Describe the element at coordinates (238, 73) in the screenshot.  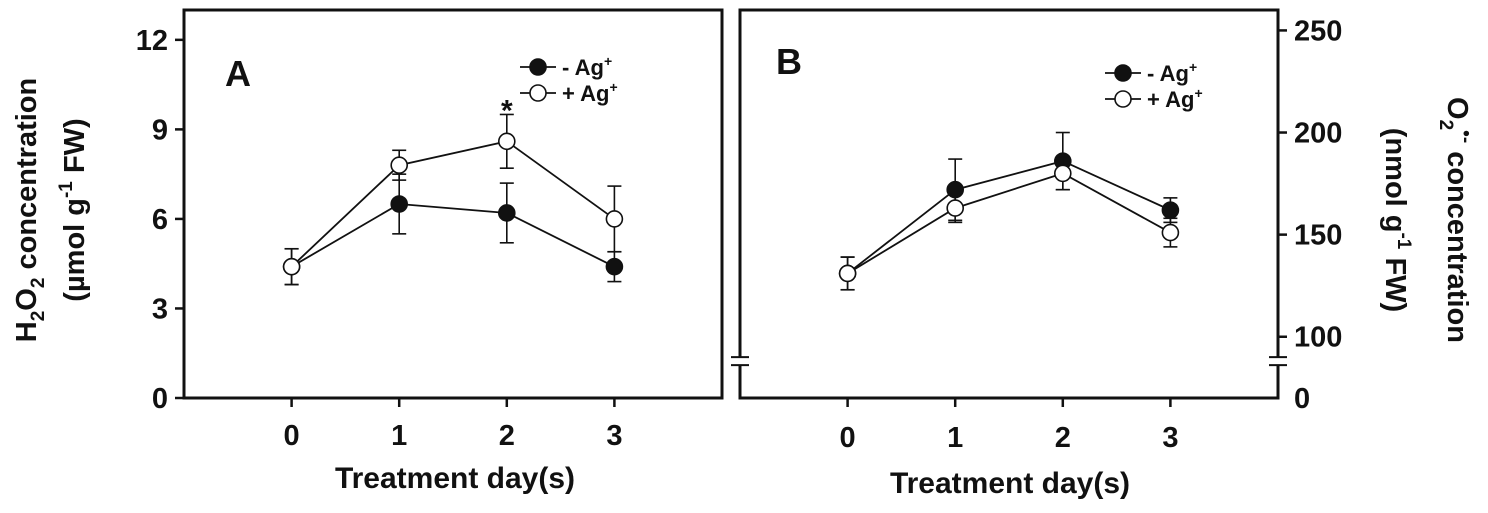
I see `panel-a-label: A` at that location.